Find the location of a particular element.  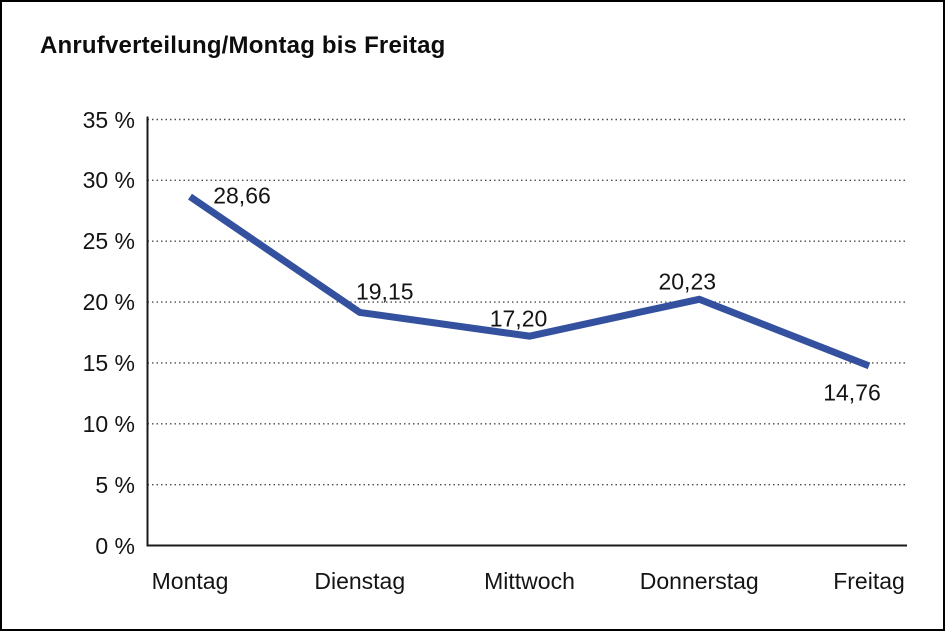

y-tick-label: 25 % is located at coordinates (108, 241).